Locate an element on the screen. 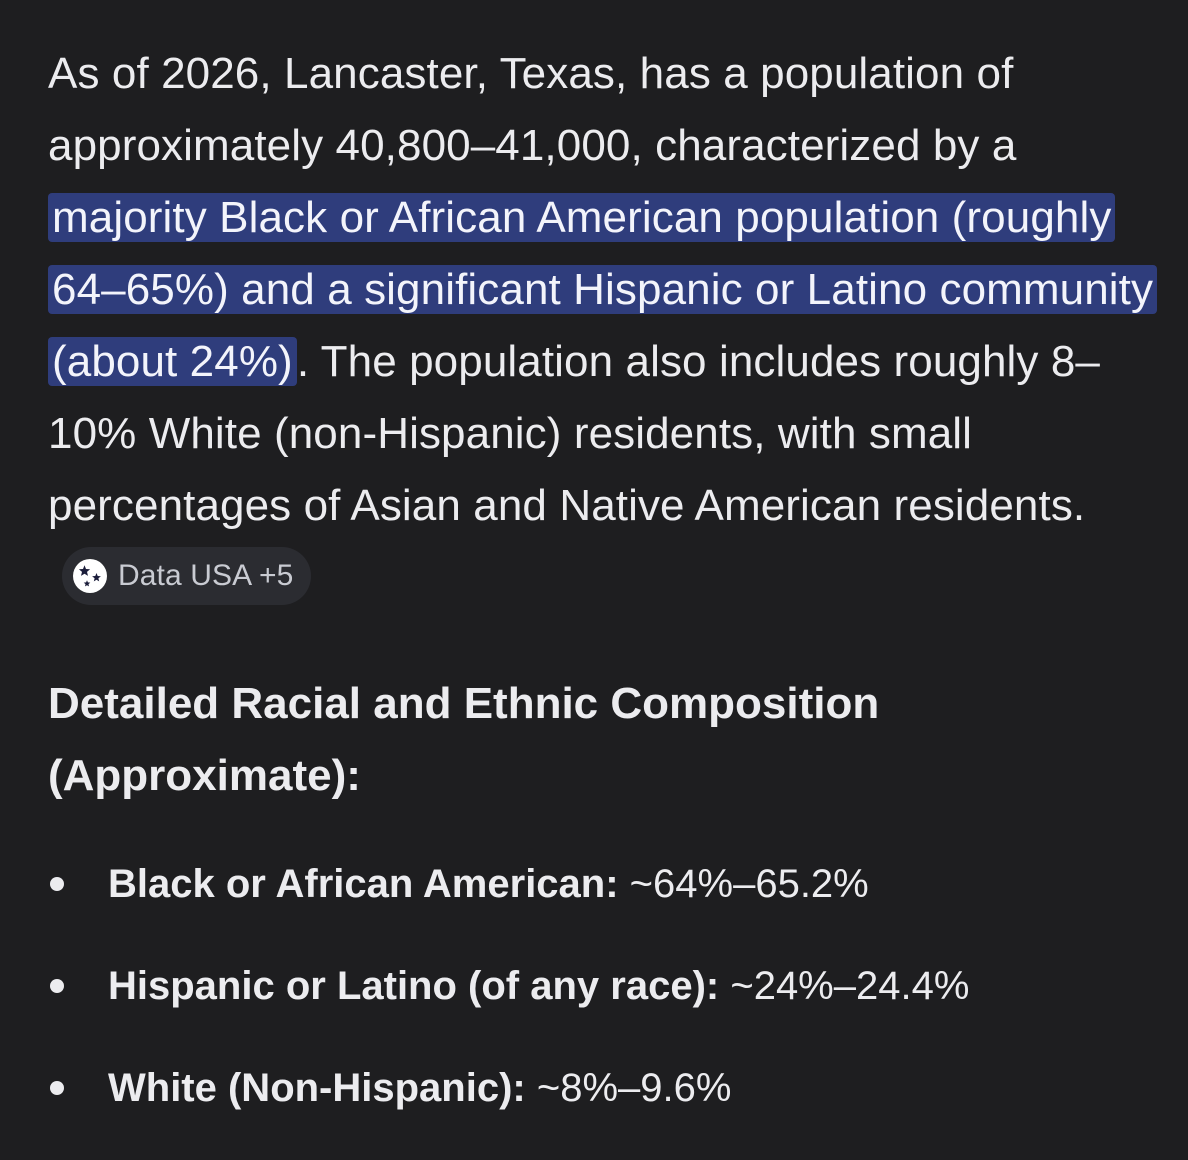 The width and height of the screenshot is (1188, 1160). list-item-label: Black or African American: is located at coordinates (363, 884).